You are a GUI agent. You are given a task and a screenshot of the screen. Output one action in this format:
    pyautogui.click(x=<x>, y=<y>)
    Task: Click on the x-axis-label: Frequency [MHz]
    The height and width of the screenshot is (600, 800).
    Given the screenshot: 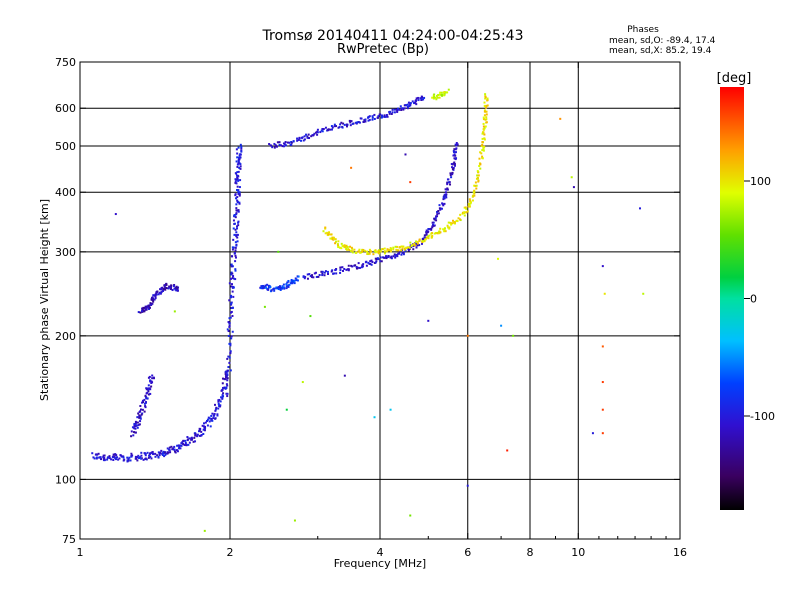 What is the action you would take?
    pyautogui.click(x=380, y=563)
    